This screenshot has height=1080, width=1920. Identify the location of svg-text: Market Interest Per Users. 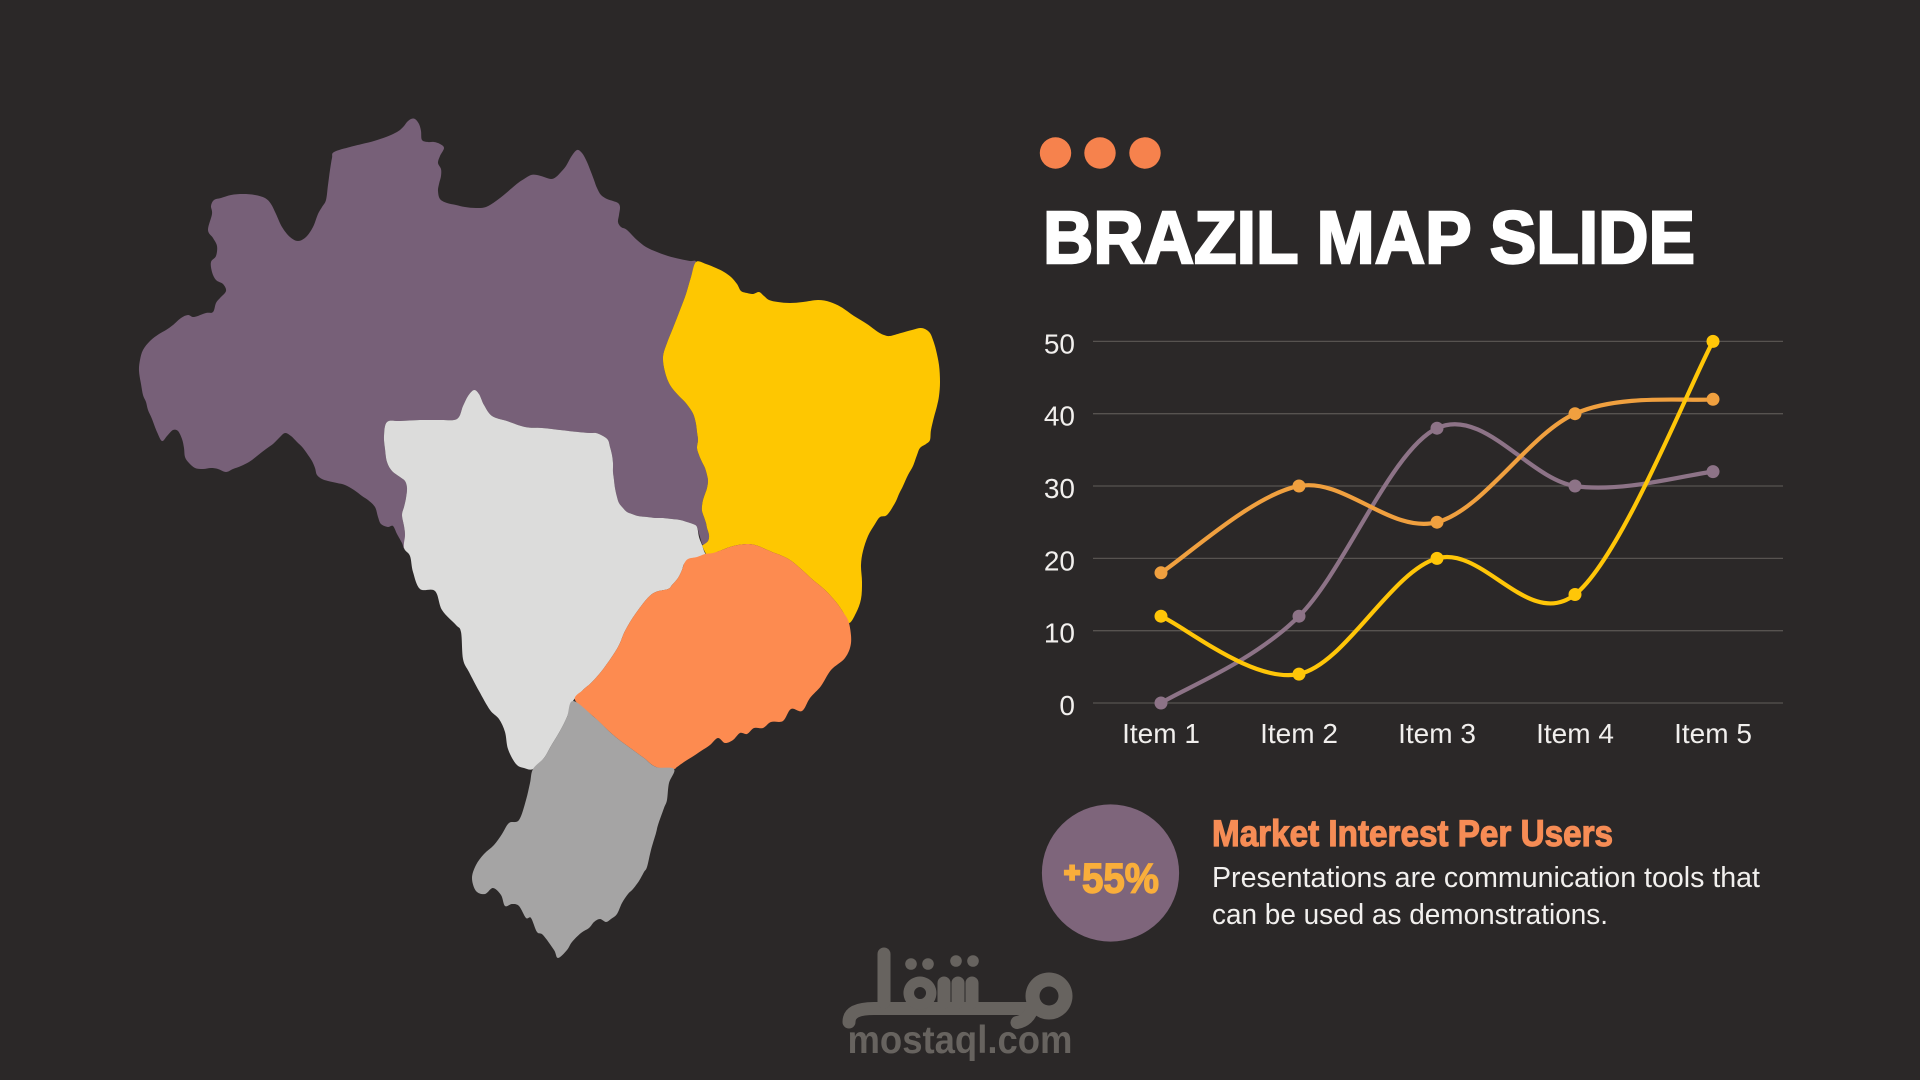
(1412, 833).